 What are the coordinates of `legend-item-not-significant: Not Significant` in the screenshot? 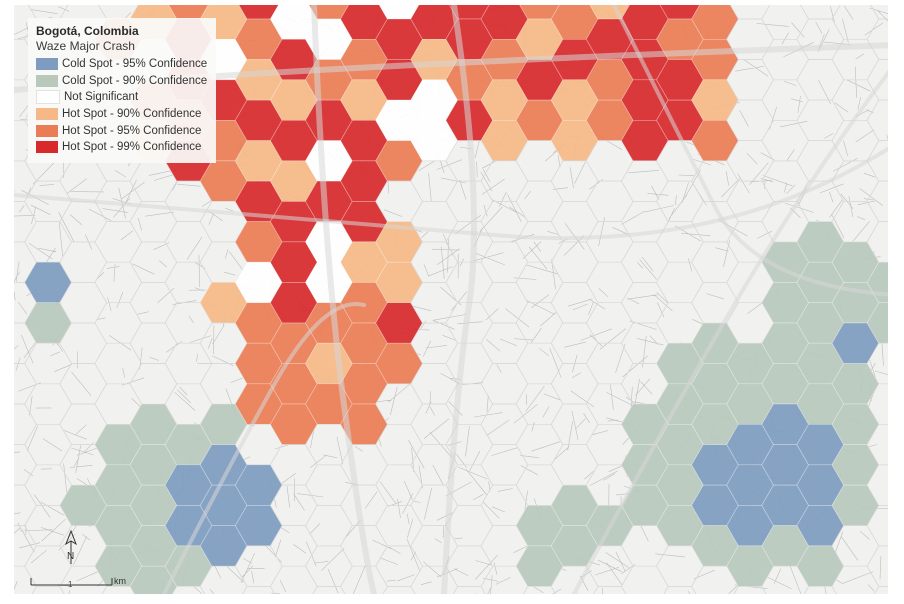 It's located at (122, 97).